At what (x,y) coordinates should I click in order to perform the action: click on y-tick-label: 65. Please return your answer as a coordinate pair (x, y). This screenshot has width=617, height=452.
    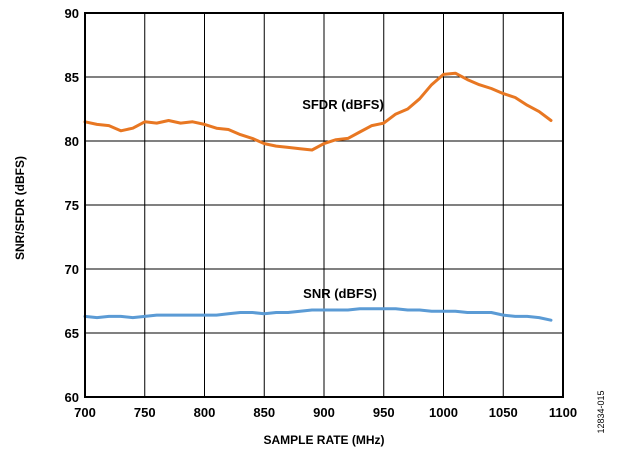
    Looking at the image, I should click on (72, 333).